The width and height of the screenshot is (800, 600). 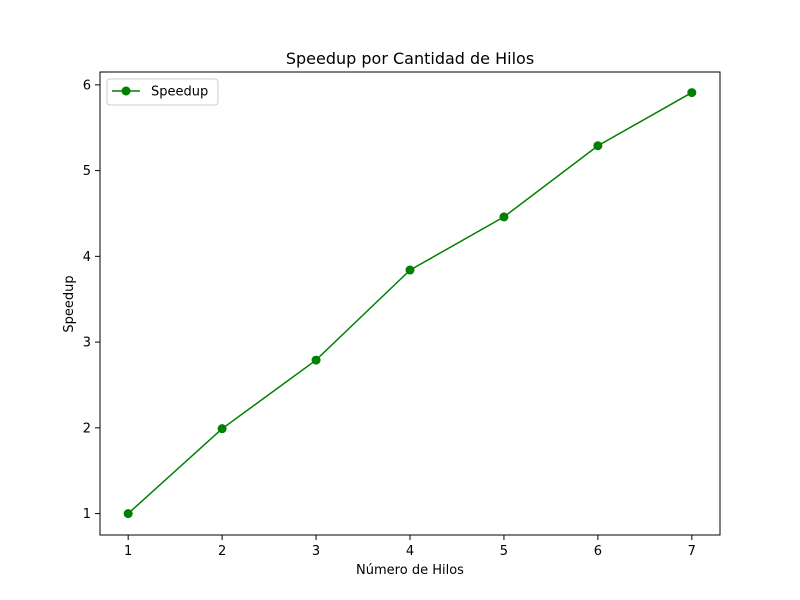 I want to click on y-tick-label: 1, so click(x=87, y=514).